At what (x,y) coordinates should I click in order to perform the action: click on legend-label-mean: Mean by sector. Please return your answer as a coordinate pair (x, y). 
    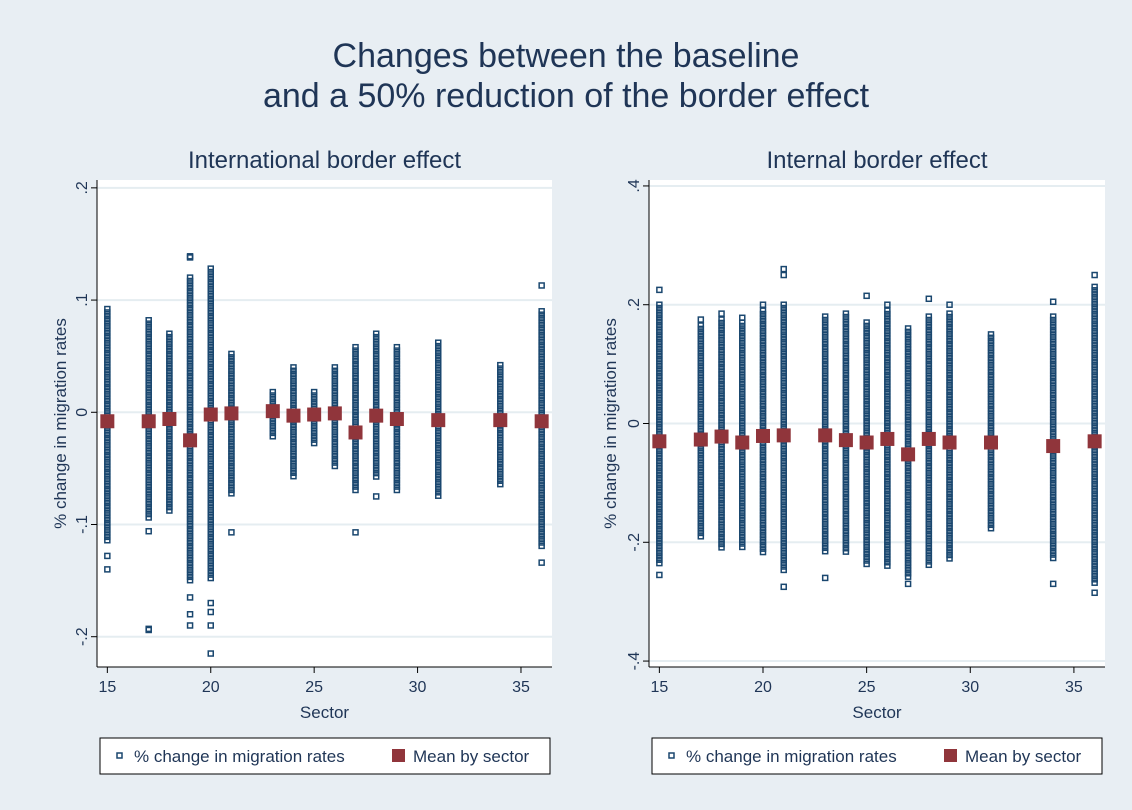
    Looking at the image, I should click on (471, 756).